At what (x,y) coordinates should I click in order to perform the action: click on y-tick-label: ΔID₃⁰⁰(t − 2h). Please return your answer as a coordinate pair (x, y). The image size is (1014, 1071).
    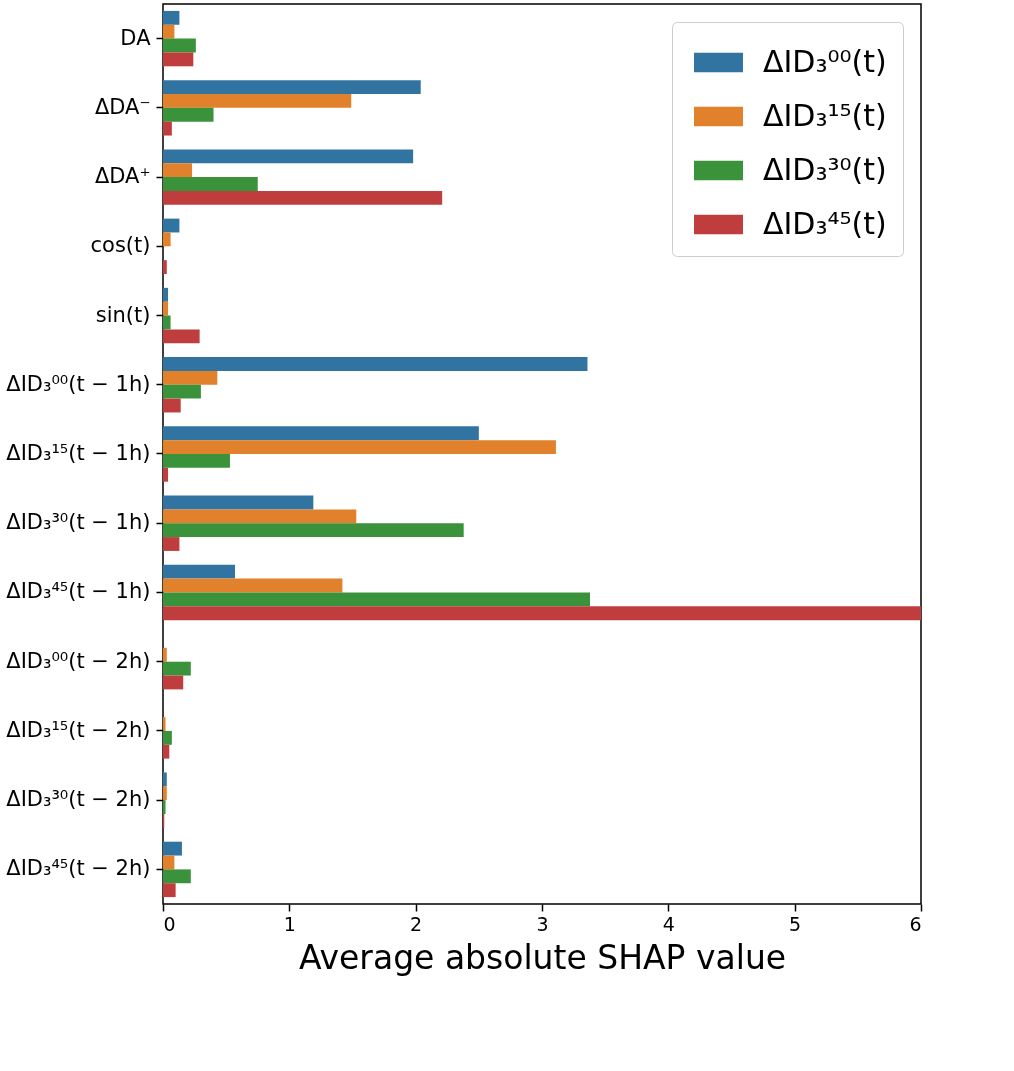
    Looking at the image, I should click on (78, 660).